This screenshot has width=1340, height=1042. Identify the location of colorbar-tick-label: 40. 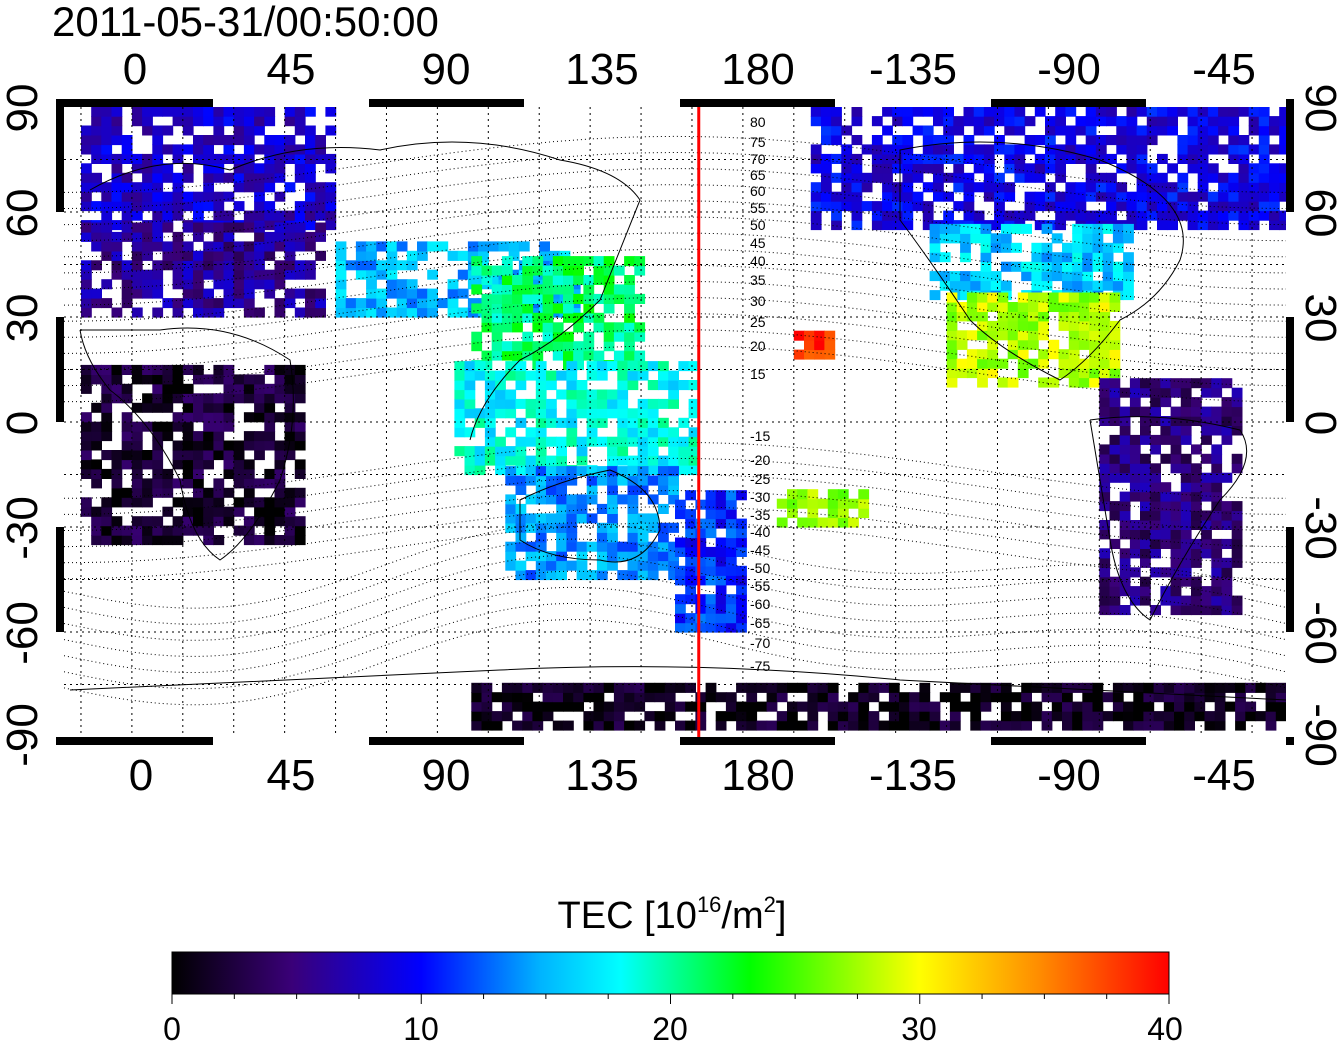
(1165, 1026).